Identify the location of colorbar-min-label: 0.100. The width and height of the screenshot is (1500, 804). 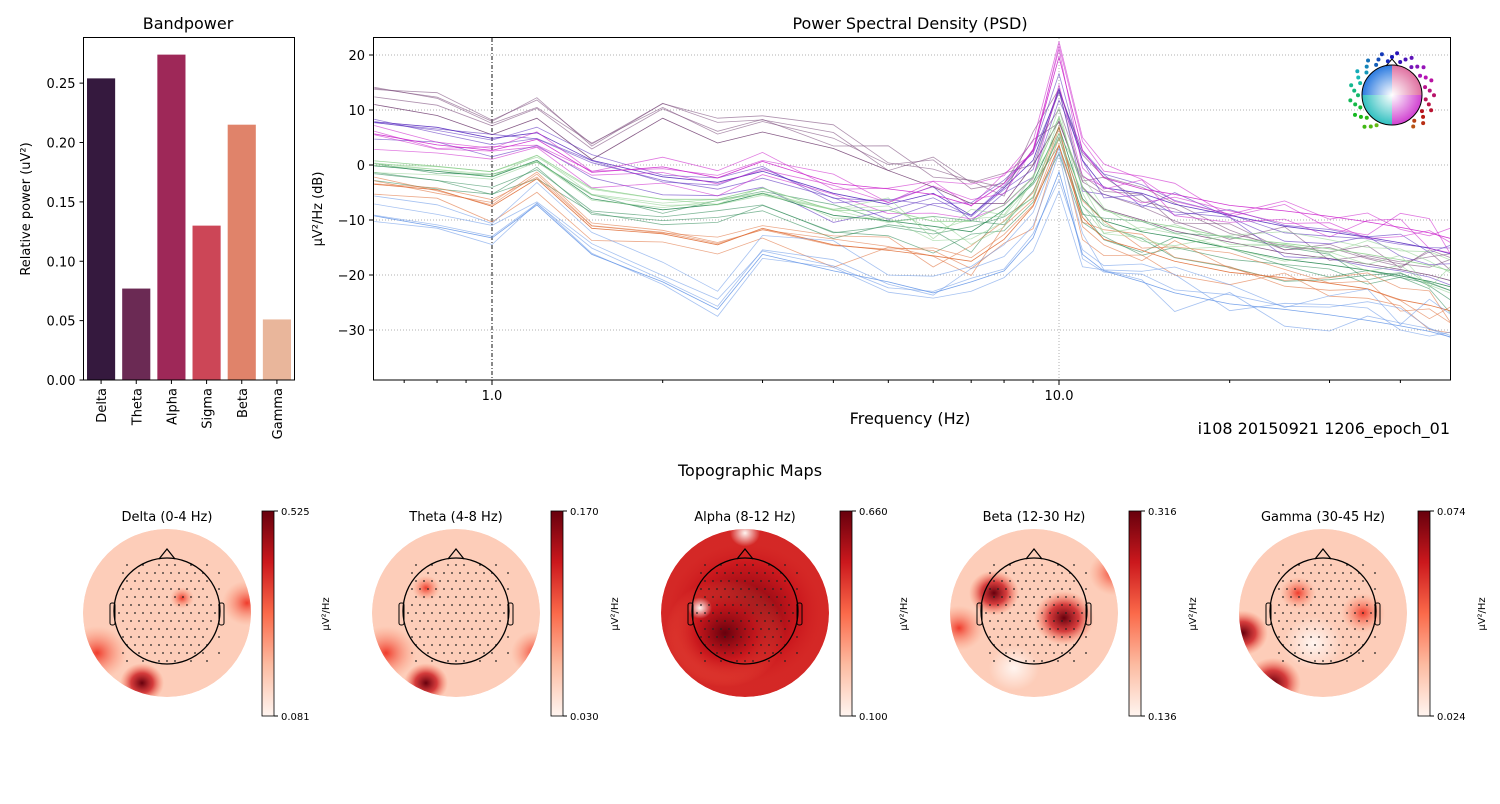
(873, 717).